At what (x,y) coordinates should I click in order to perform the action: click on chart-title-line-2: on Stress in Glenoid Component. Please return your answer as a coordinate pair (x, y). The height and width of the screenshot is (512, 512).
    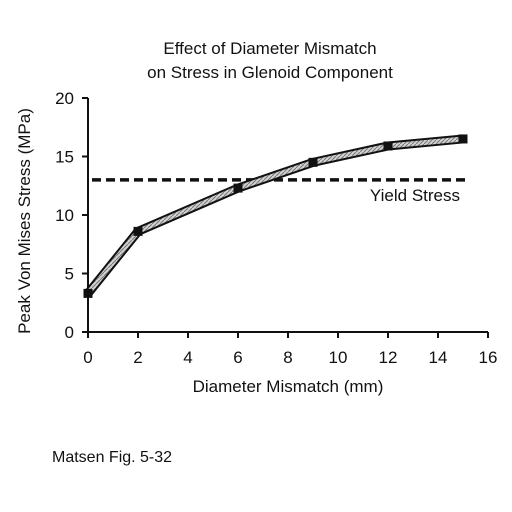
    Looking at the image, I should click on (270, 72).